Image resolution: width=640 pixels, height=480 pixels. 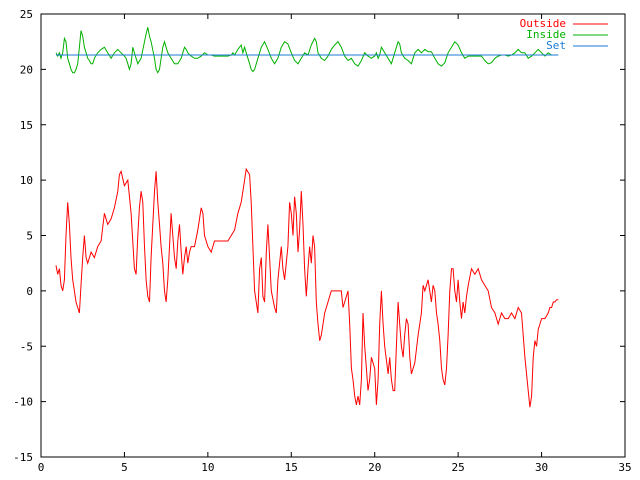 What do you see at coordinates (124, 467) in the screenshot?
I see `x-tick-label: 5` at bounding box center [124, 467].